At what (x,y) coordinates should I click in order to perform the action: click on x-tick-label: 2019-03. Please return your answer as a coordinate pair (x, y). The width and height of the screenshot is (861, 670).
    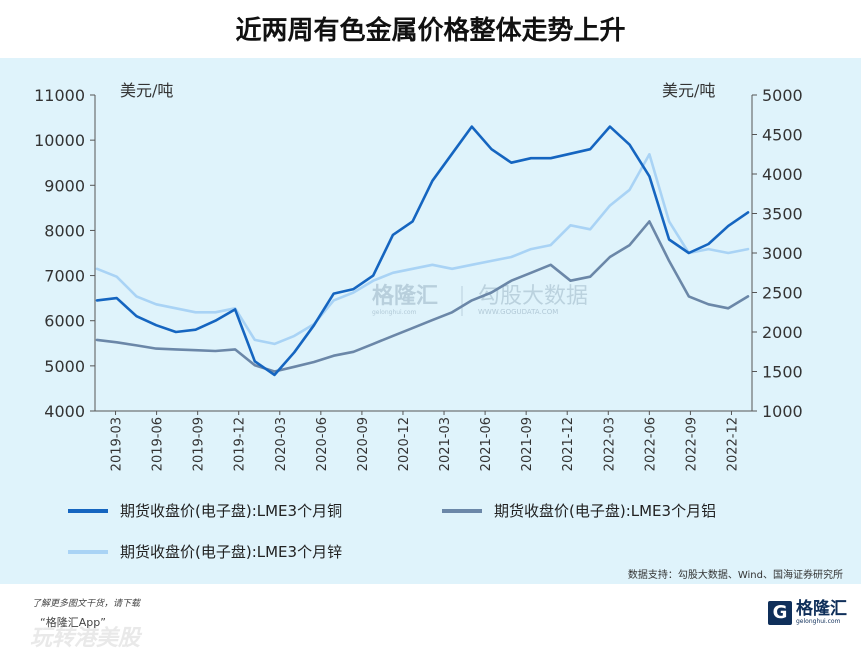
    Looking at the image, I should click on (117, 444).